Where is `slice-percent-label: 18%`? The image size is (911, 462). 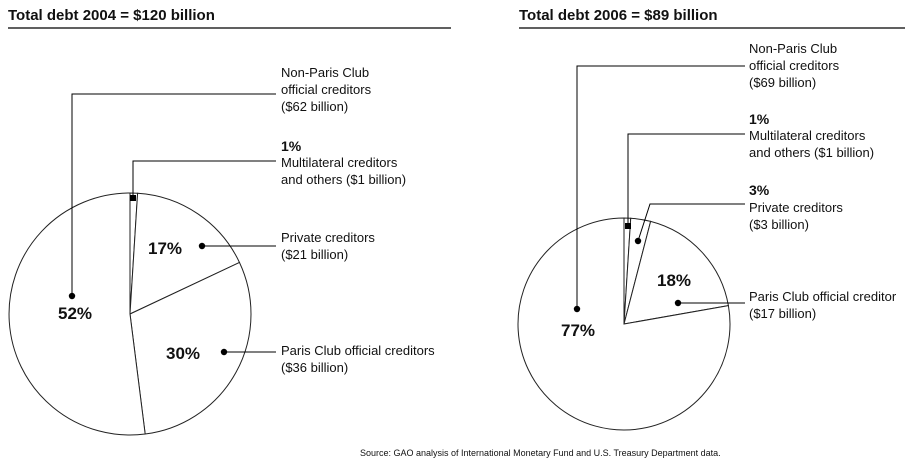
slice-percent-label: 18% is located at coordinates (674, 280).